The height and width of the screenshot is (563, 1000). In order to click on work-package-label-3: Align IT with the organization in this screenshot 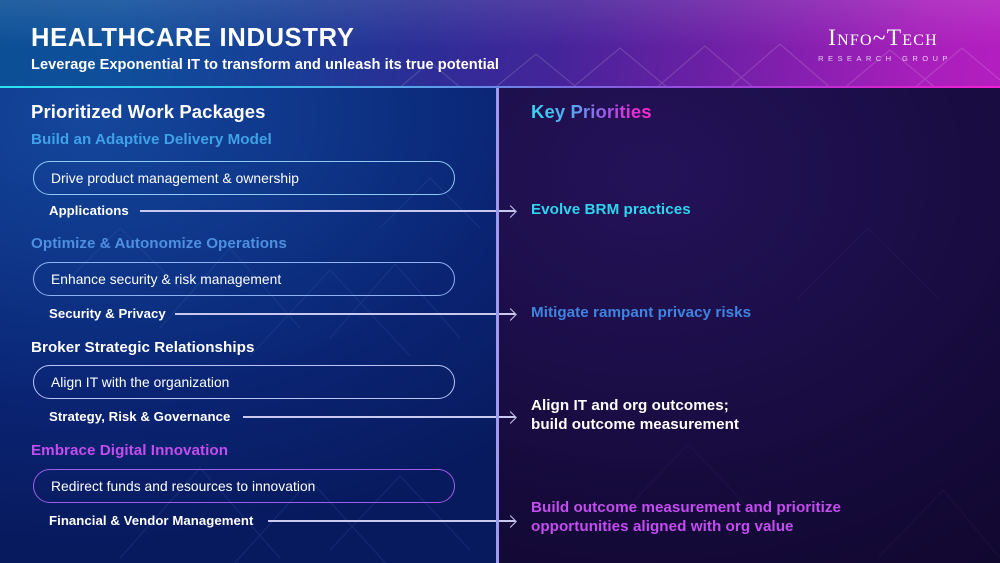, I will do `click(140, 382)`.